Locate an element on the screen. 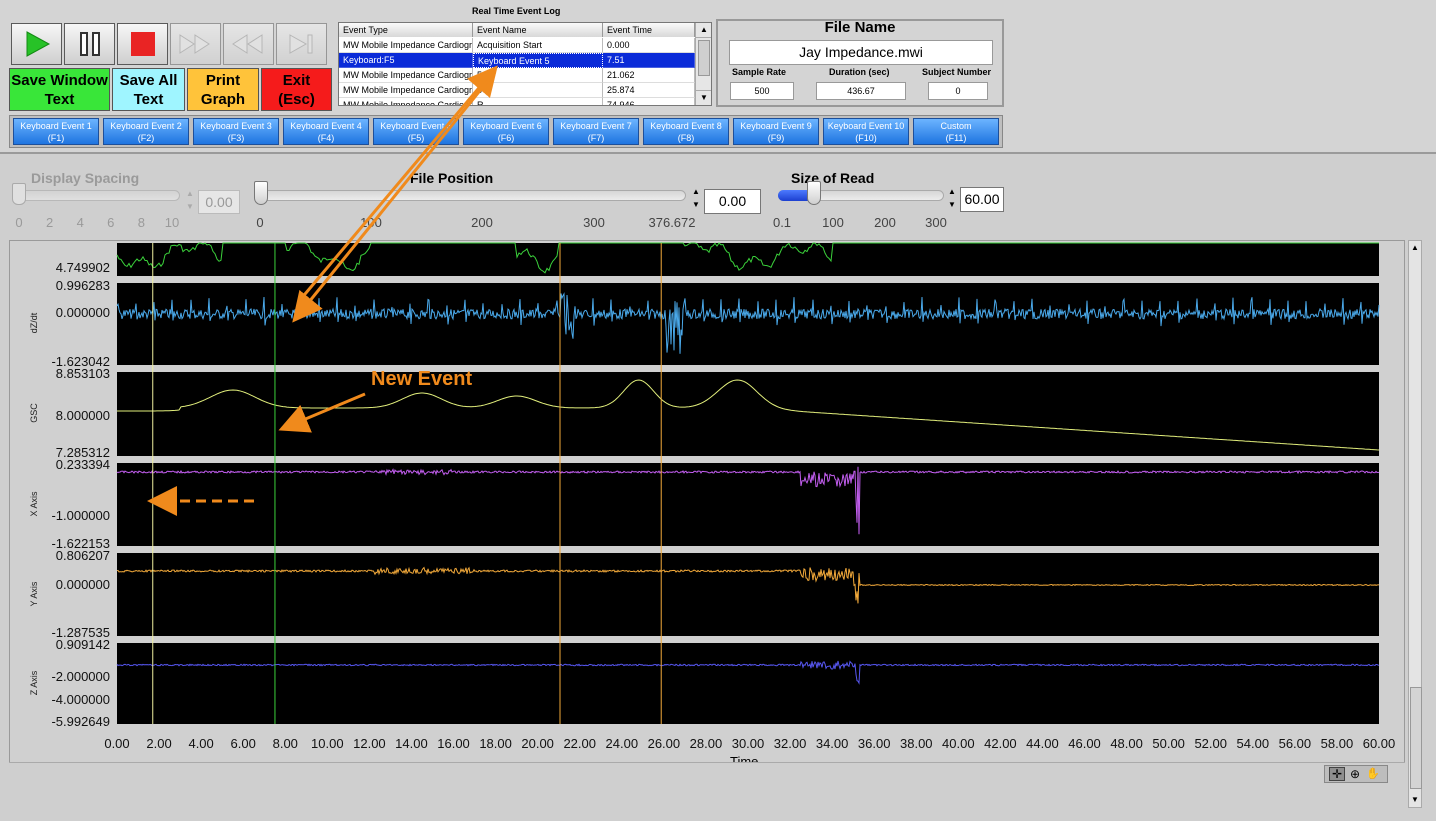  keyboard-event-button-7: Keyboard Event 7 (F7) is located at coordinates (596, 131).